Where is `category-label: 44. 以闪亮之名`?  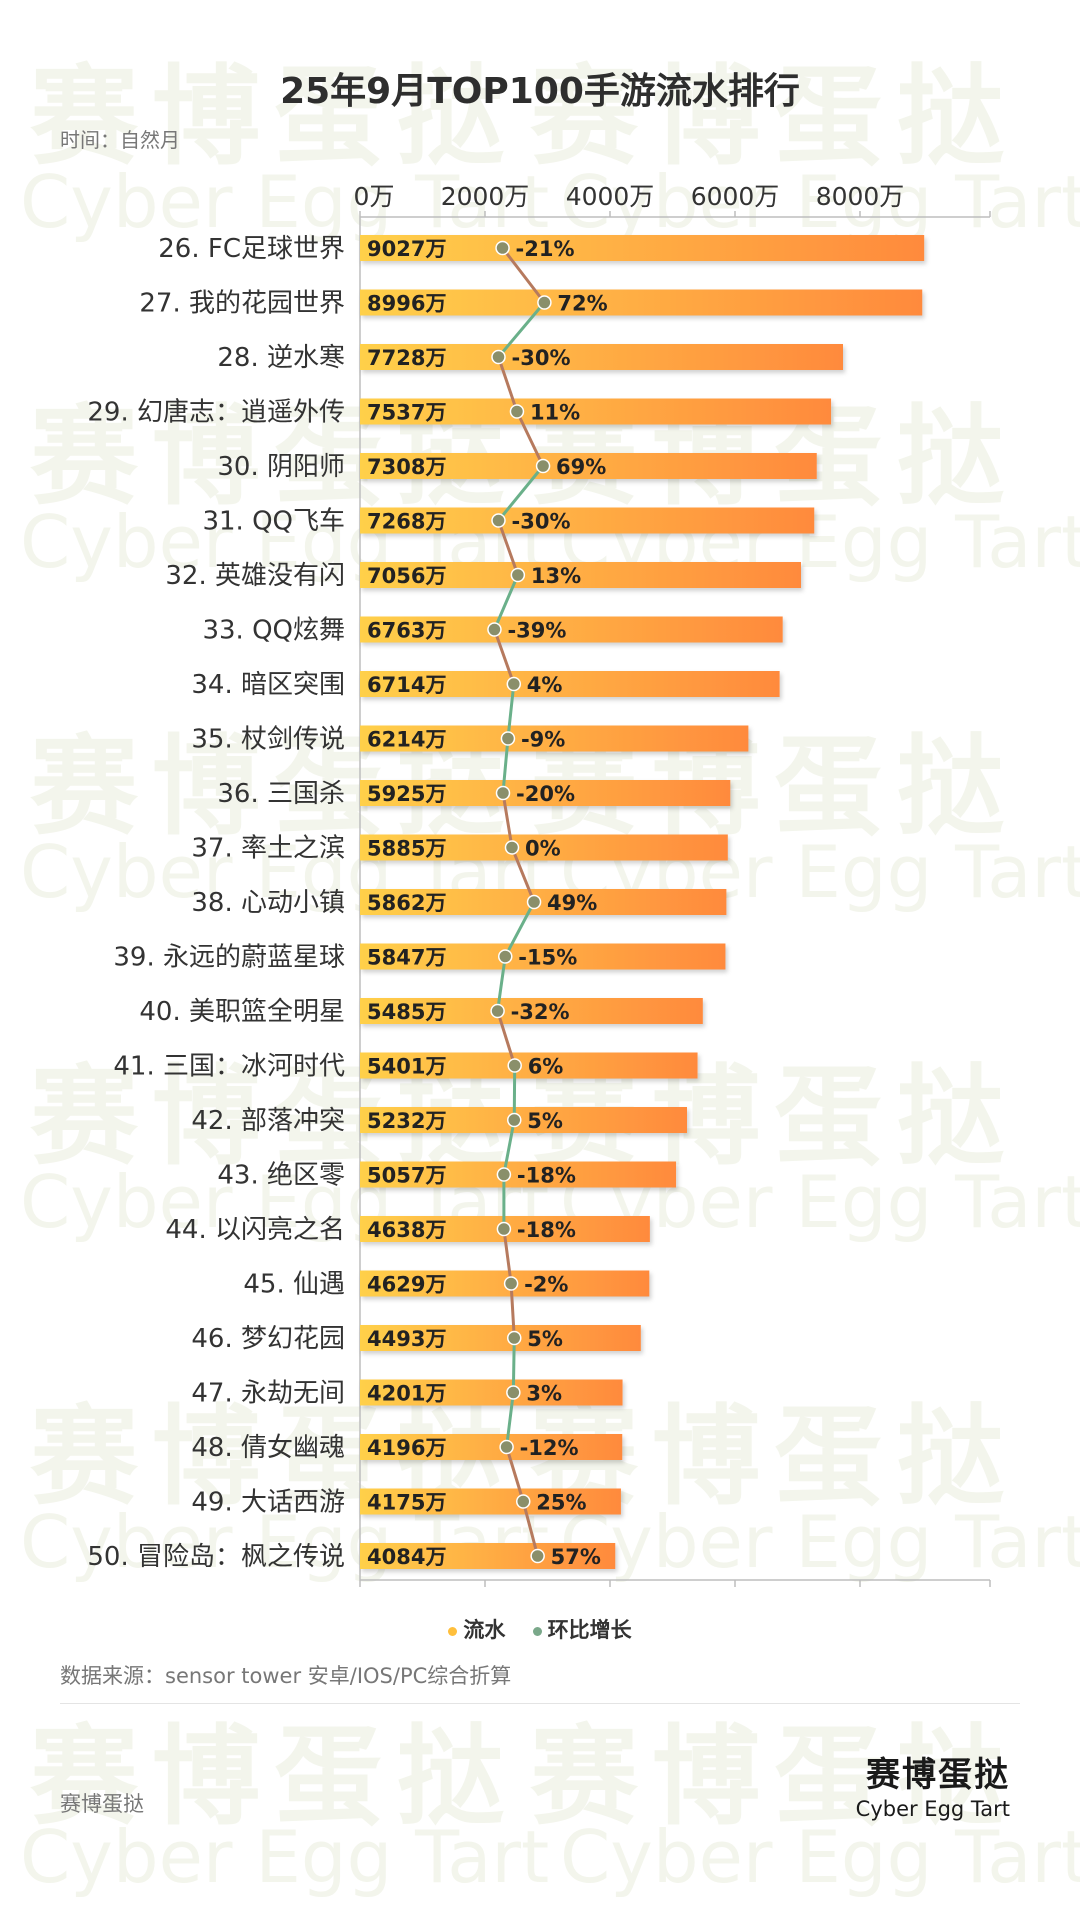
category-label: 44. 以闪亮之名 is located at coordinates (255, 1230).